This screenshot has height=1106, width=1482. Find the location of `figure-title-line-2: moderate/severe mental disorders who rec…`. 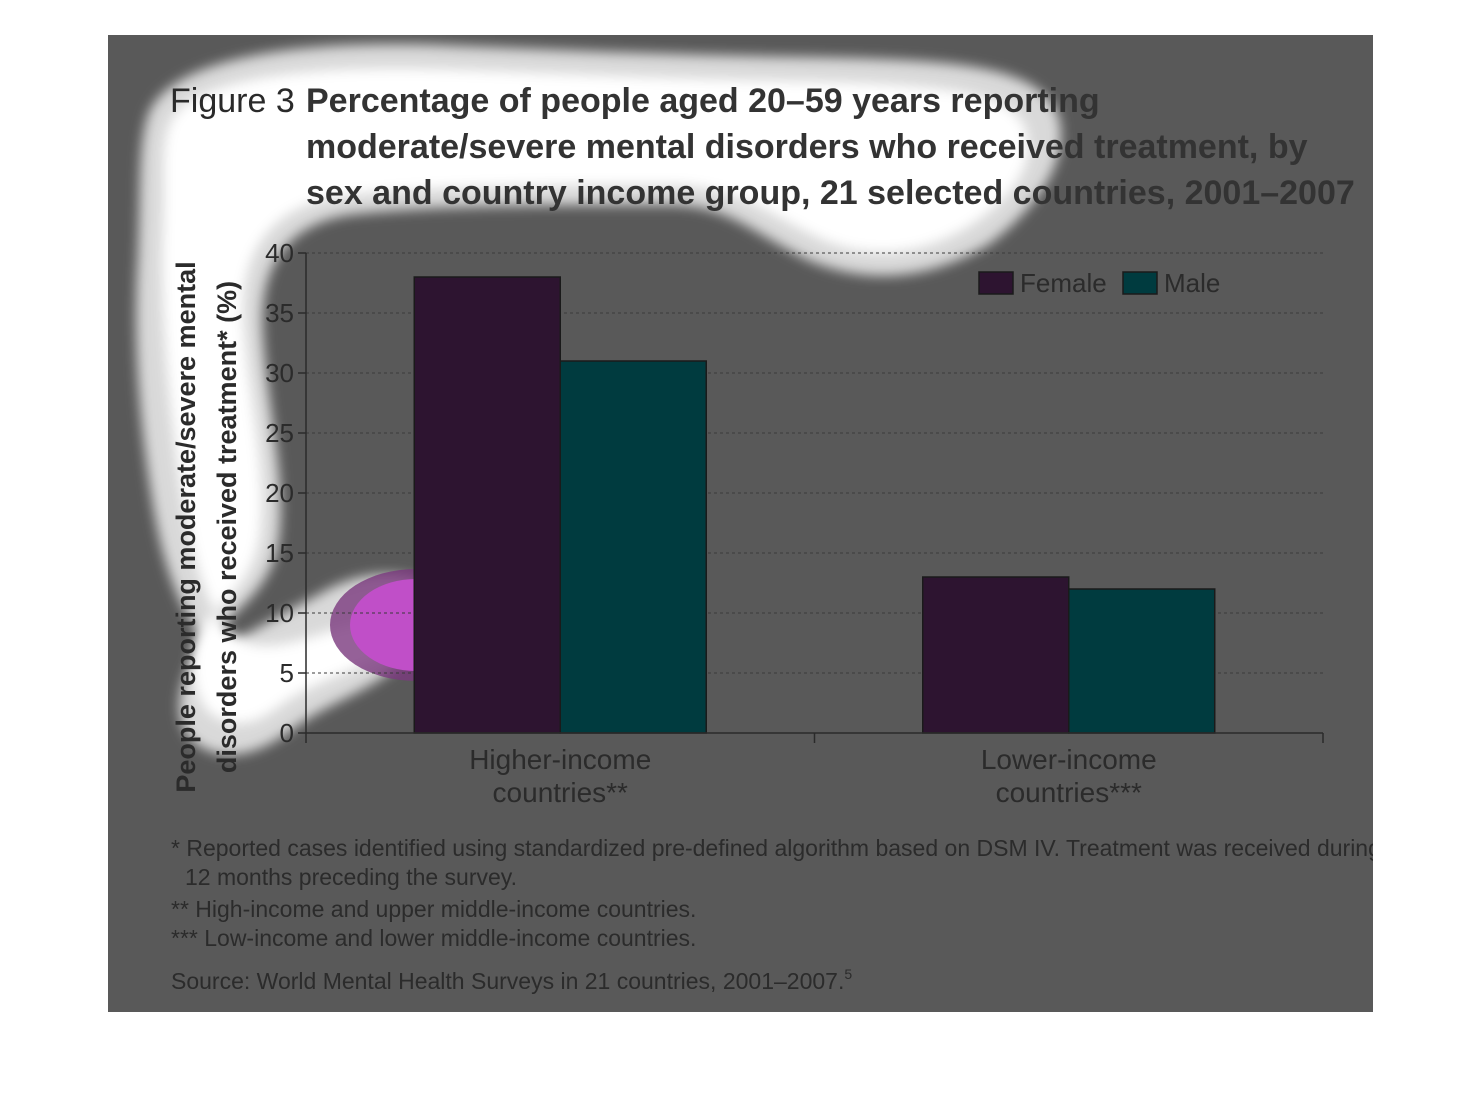

figure-title-line-2: moderate/severe mental disorders who rec… is located at coordinates (807, 147).